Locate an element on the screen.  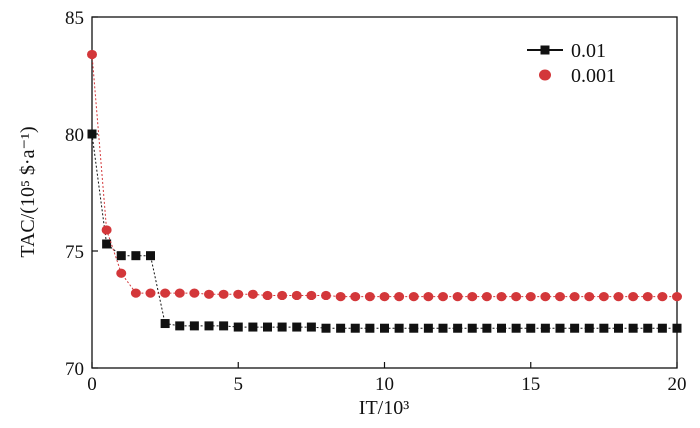
y-tick-label: 75 is located at coordinates (74, 252).